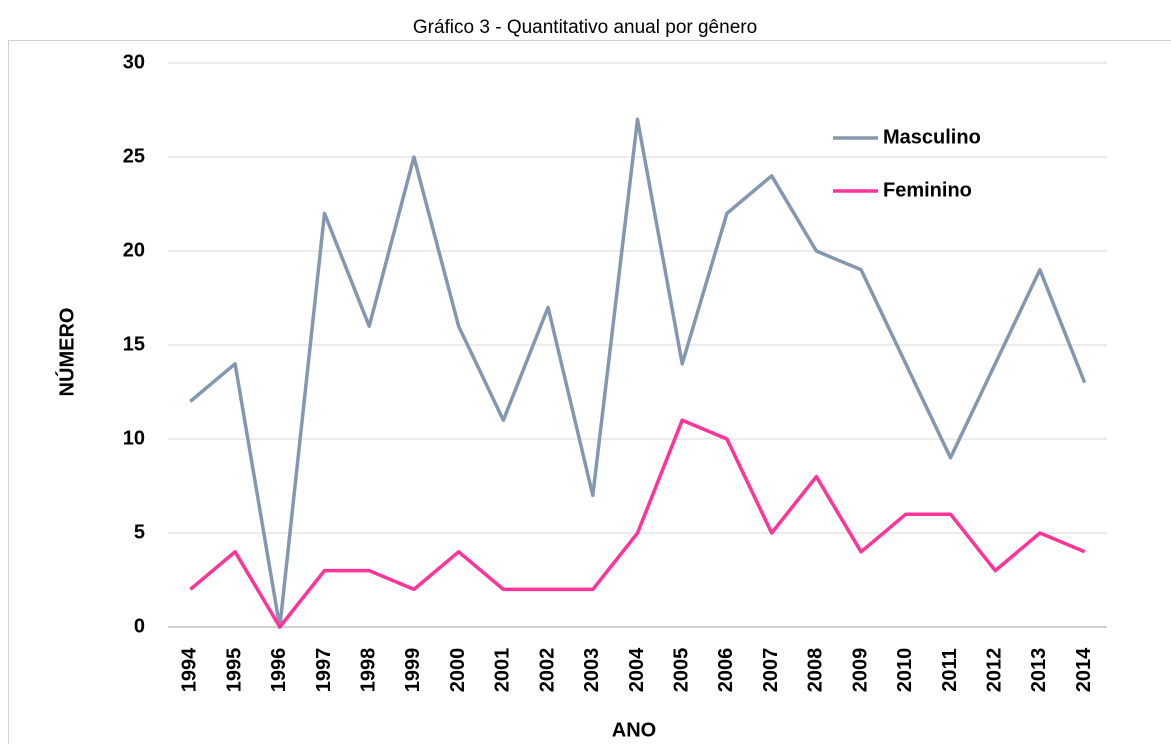 The height and width of the screenshot is (744, 1171). Describe the element at coordinates (726, 670) in the screenshot. I see `x-tick-label: 2006` at that location.